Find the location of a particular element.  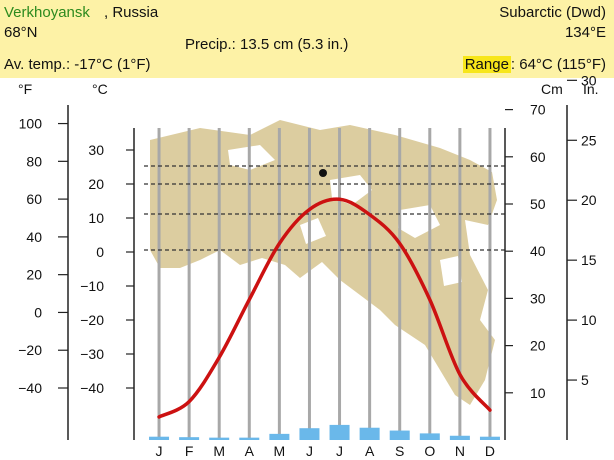

centimeter-tick-label: 70 is located at coordinates (538, 110).